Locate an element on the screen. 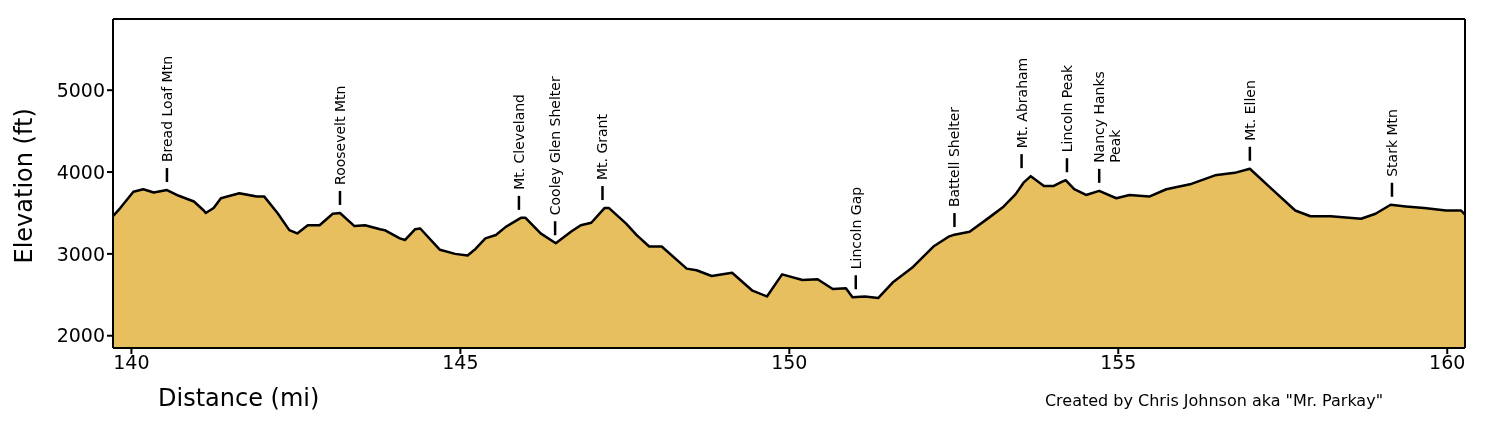  annotation: Battell Shelter is located at coordinates (954, 157).